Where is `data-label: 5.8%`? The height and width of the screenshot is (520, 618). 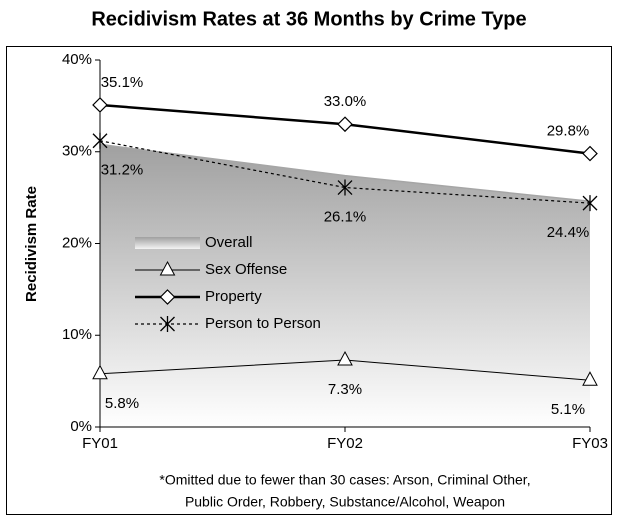
data-label: 5.8% is located at coordinates (122, 403).